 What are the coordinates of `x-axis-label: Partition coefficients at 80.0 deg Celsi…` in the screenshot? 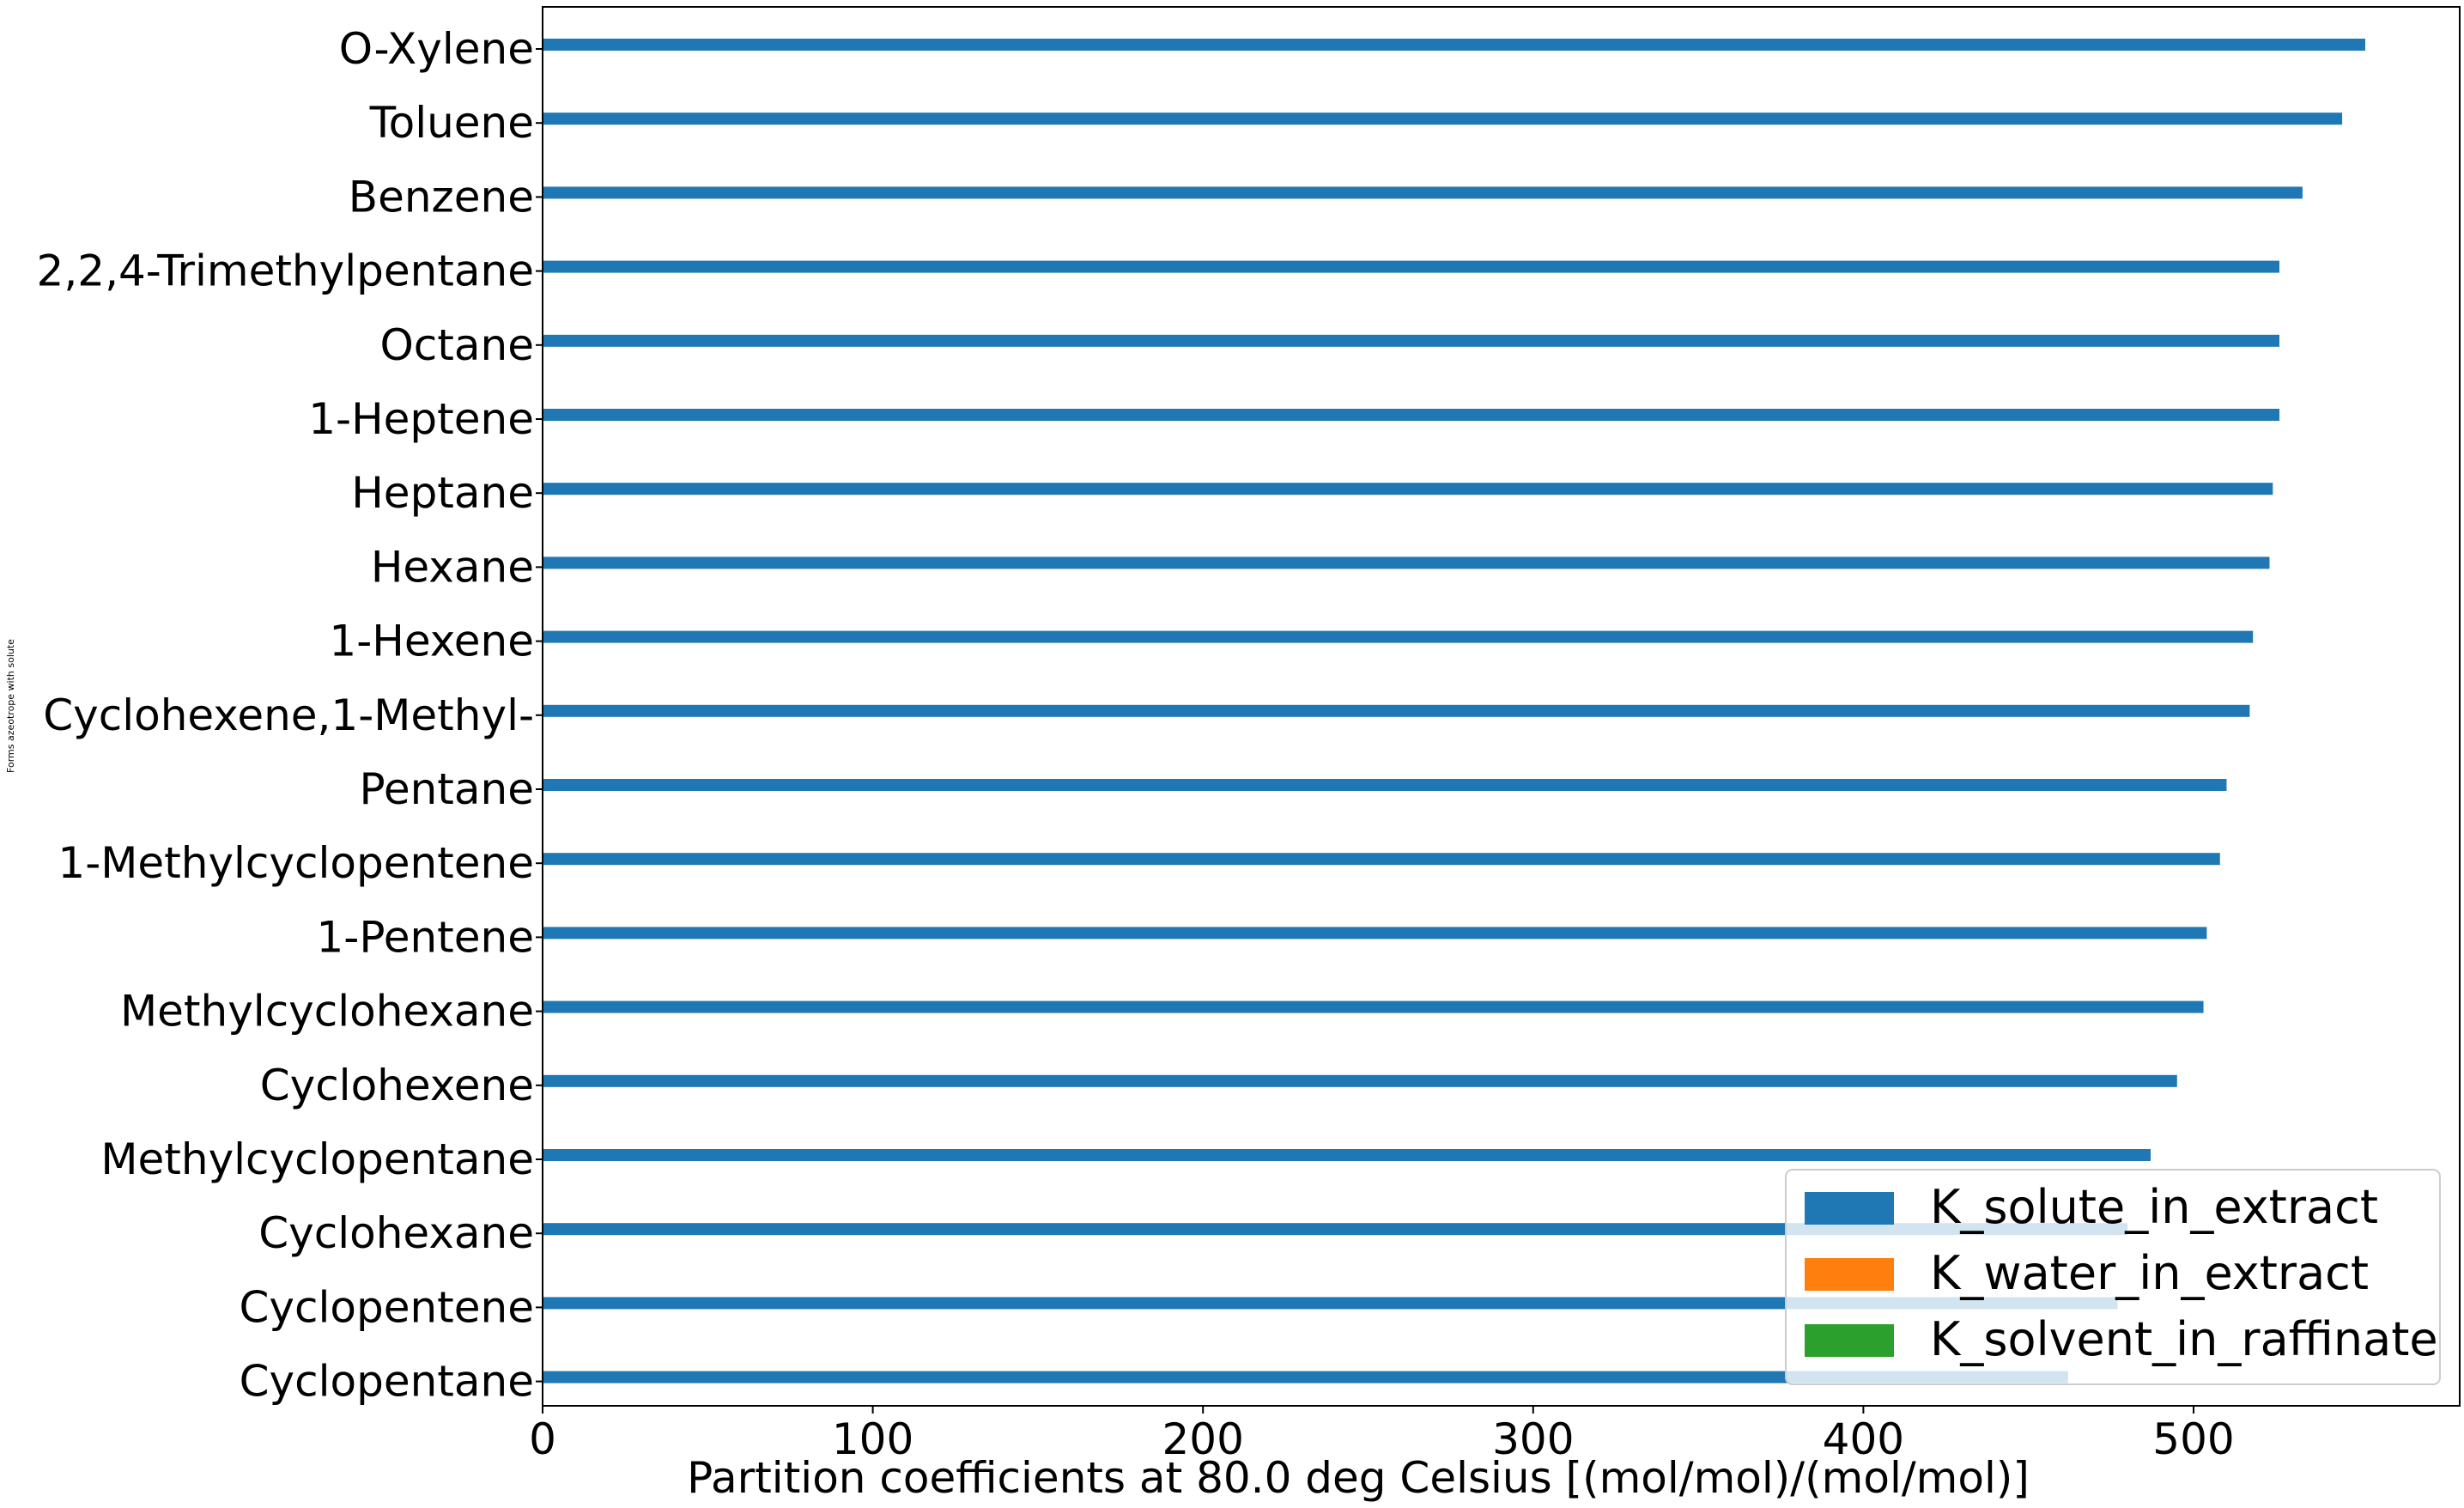 It's located at (1358, 1478).